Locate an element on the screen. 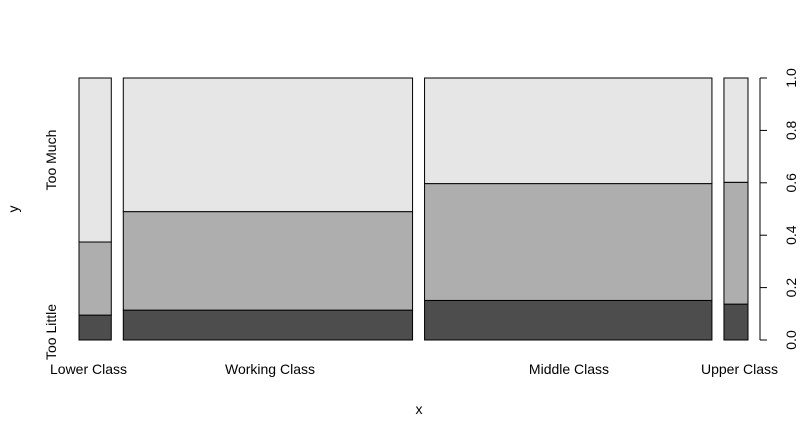 Image resolution: width=800 pixels, height=438 pixels. right-axis-tick-label: 0.2 is located at coordinates (791, 288).